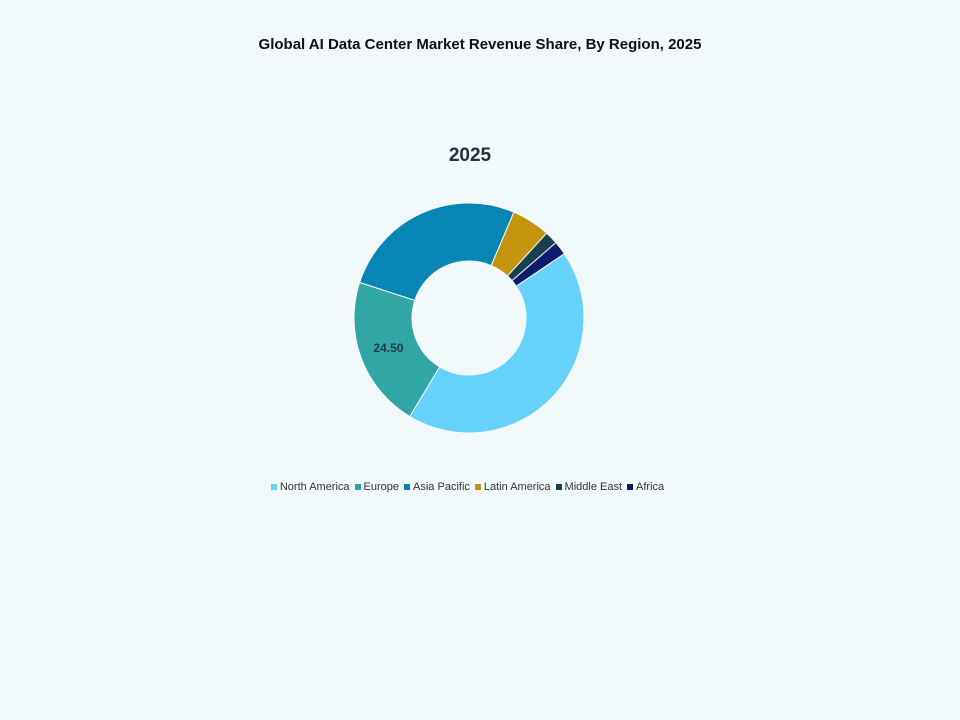 This screenshot has height=720, width=960. What do you see at coordinates (497, 343) in the screenshot?
I see `slice-north-america` at bounding box center [497, 343].